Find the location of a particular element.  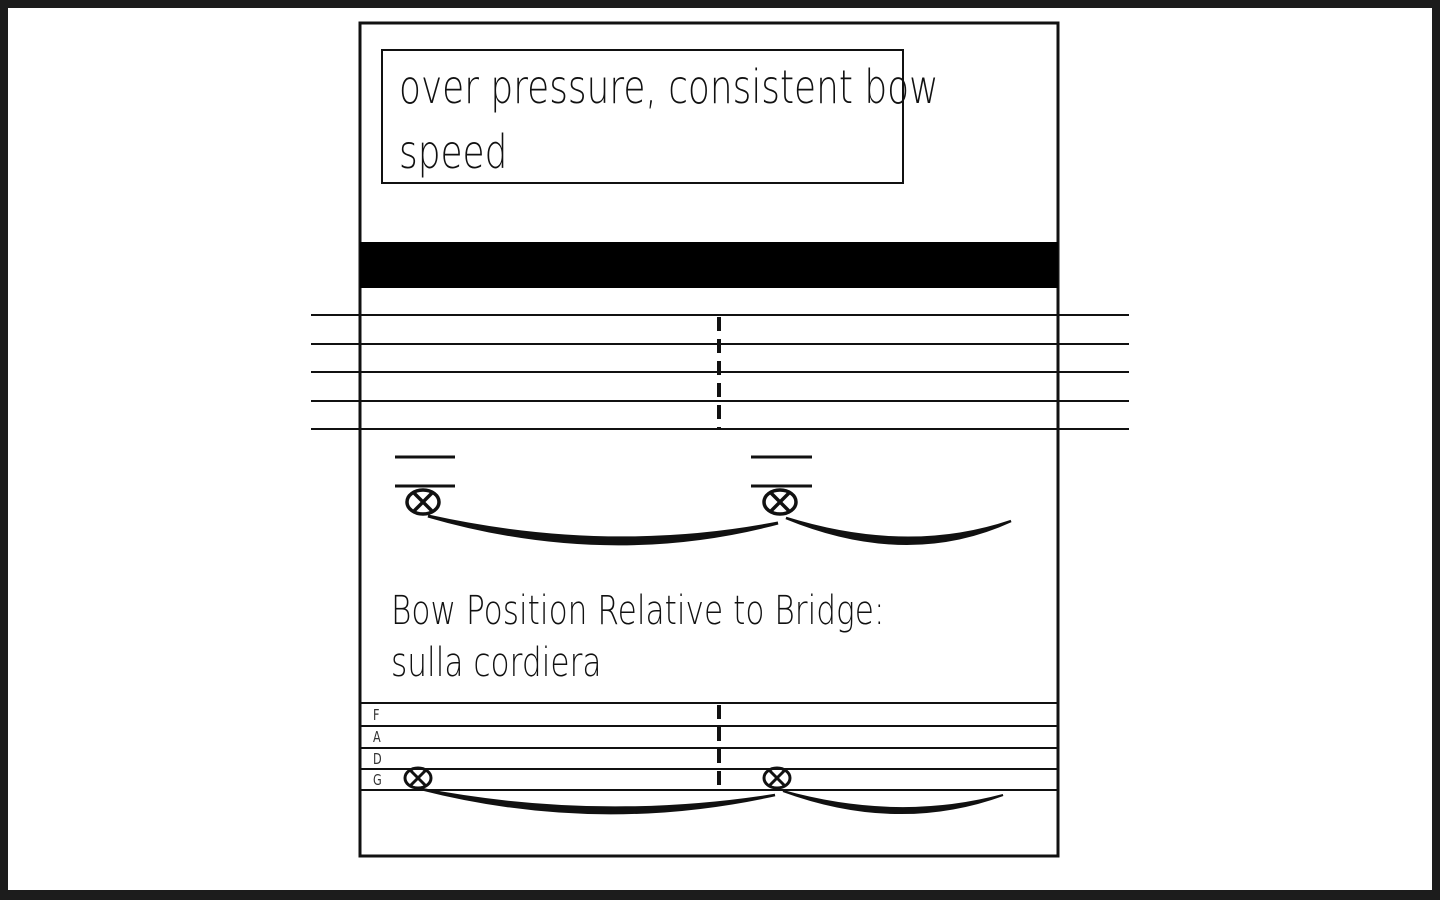

string-label-f: F is located at coordinates (376, 715).